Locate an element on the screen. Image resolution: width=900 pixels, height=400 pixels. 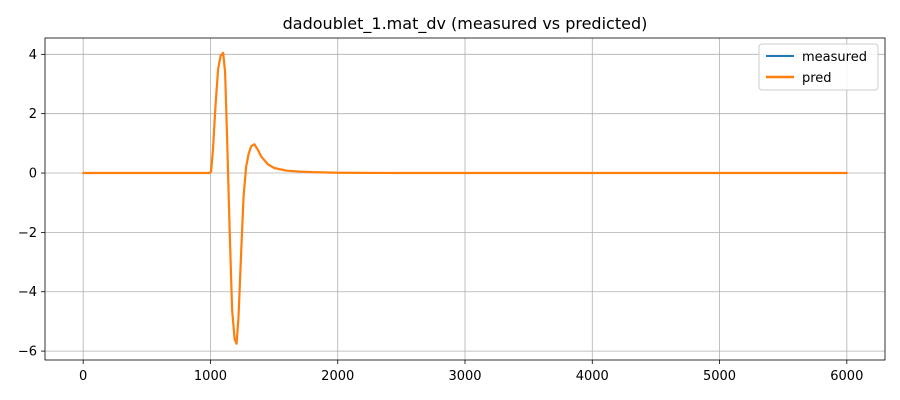
legend-label-pred: pred is located at coordinates (817, 78).